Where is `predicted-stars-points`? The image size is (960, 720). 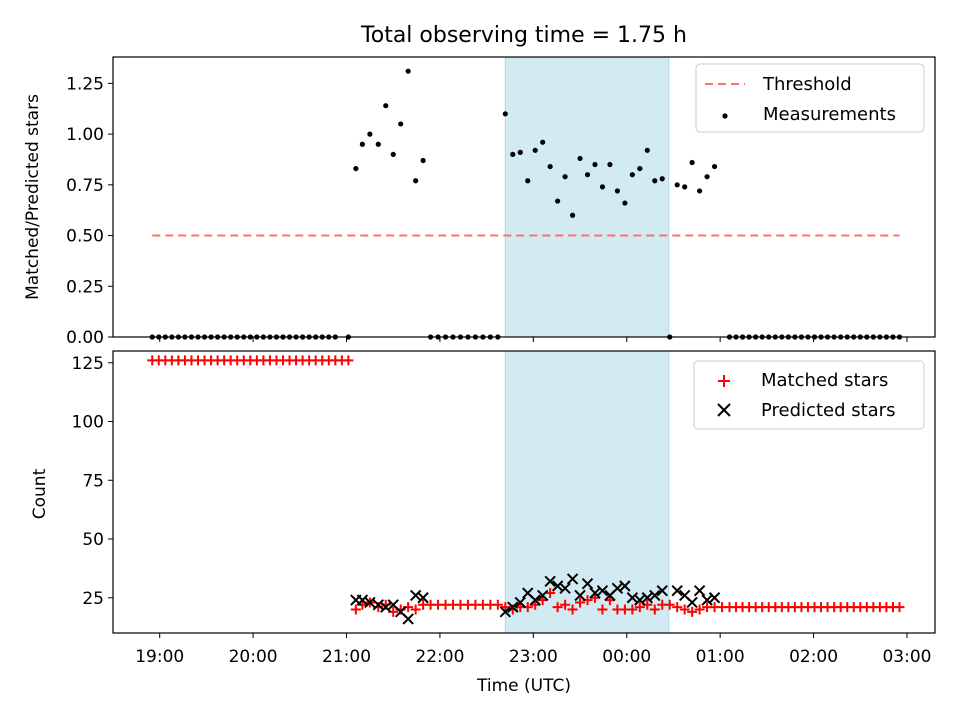
predicted-stars-points is located at coordinates (535, 599).